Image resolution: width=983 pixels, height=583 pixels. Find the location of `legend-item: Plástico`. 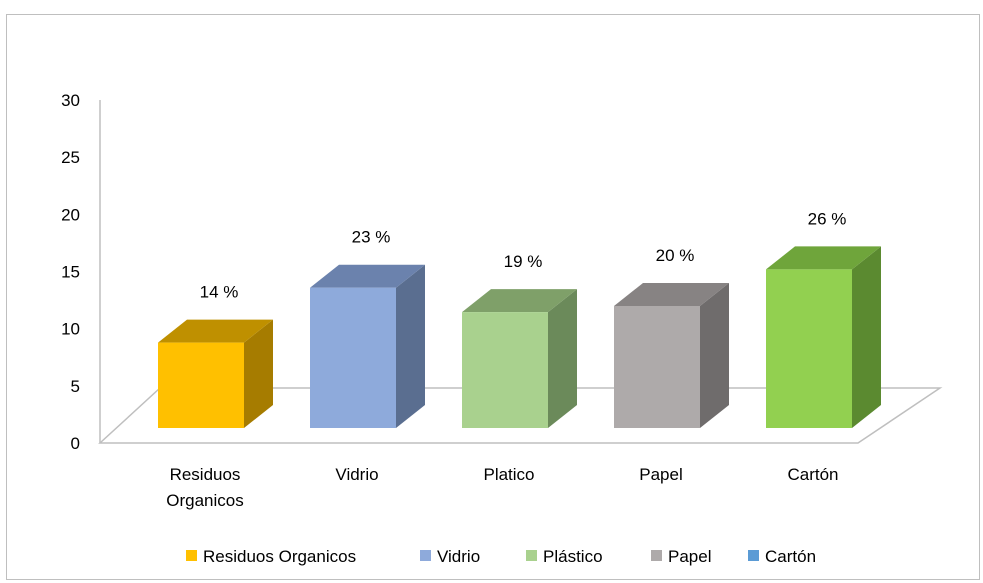

legend-item: Plástico is located at coordinates (564, 556).